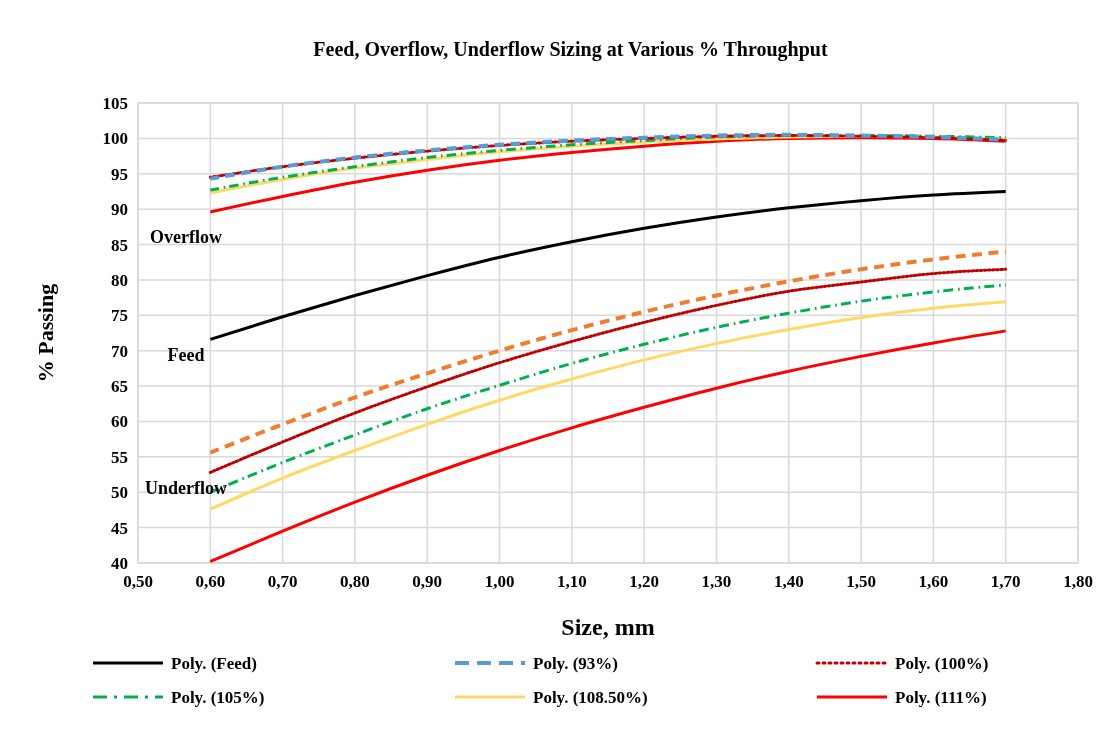  What do you see at coordinates (788, 581) in the screenshot?
I see `x-tick-label: 1,40` at bounding box center [788, 581].